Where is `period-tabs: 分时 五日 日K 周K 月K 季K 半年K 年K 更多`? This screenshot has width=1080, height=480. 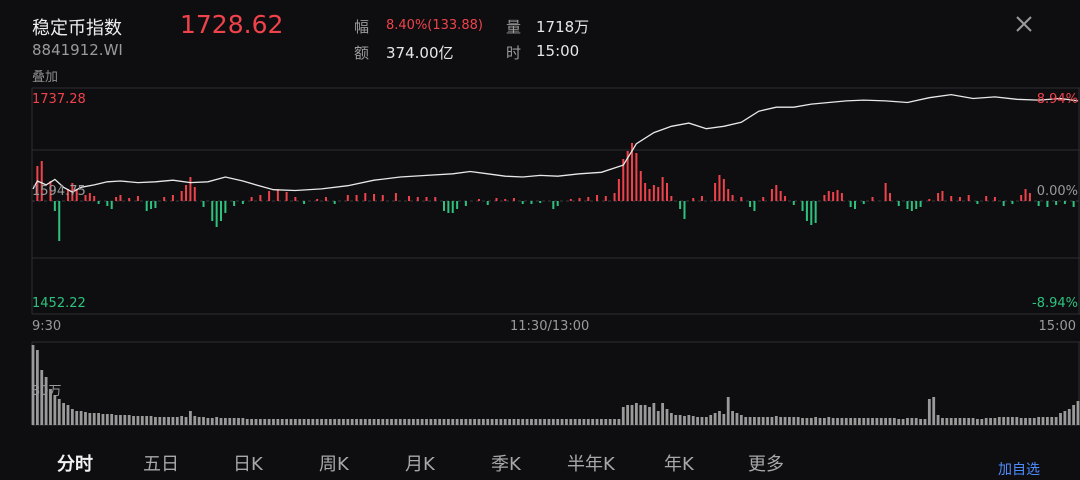
period-tabs: 分时 五日 日K 周K 月K 季K 半年K 年K 更多 is located at coordinates (500, 460).